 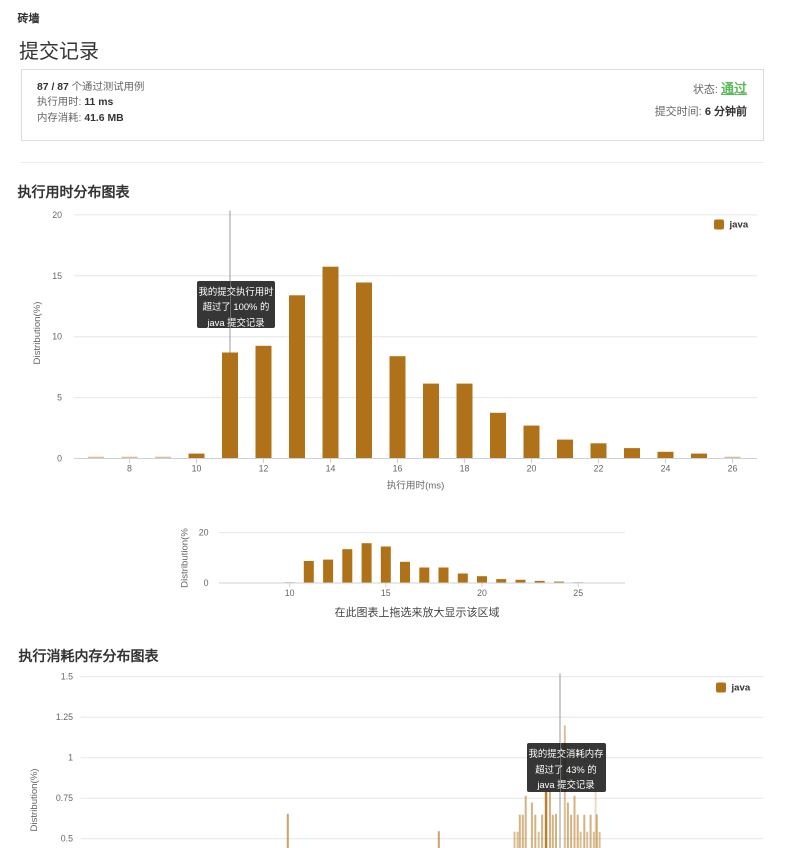 I want to click on svg-text: Distribution(%, so click(x=185, y=558).